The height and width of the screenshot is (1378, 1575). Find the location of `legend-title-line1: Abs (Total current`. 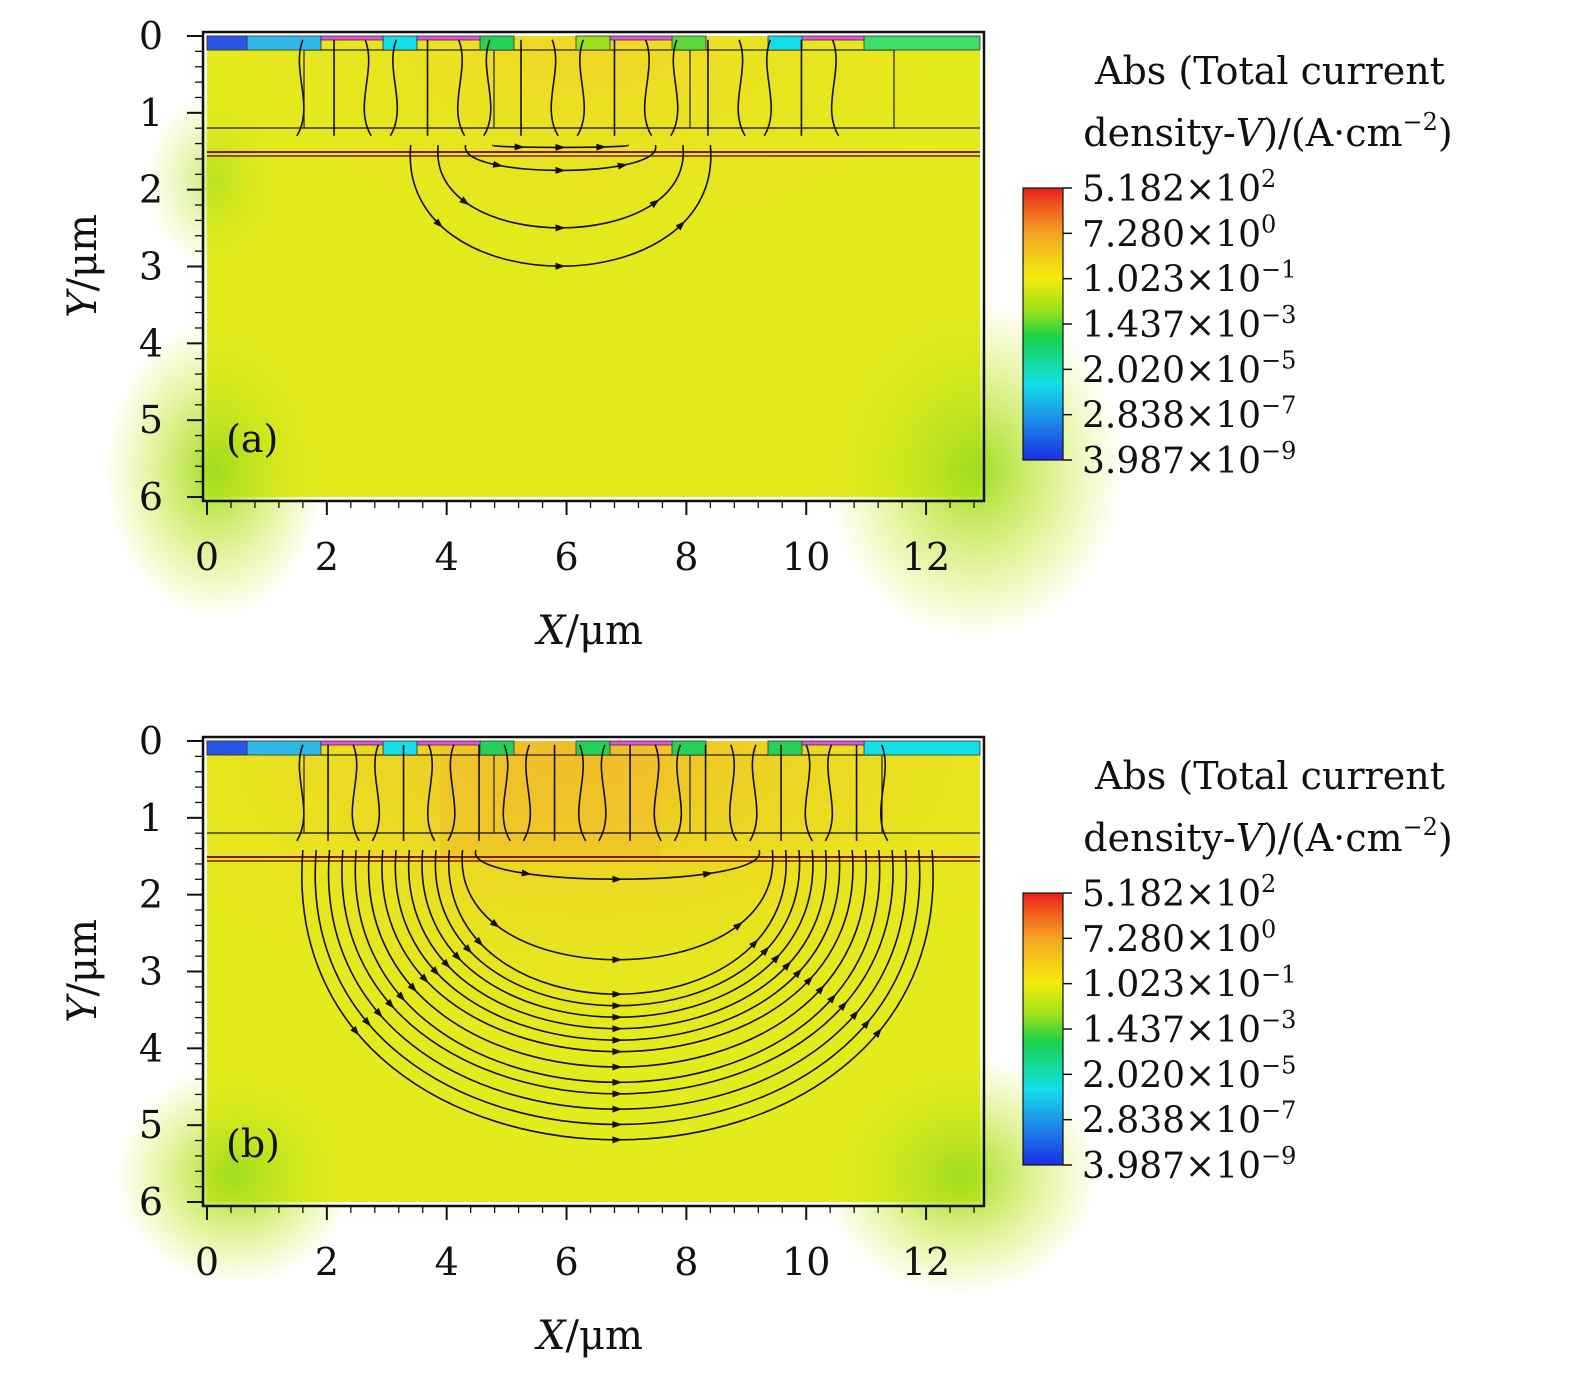

legend-title-line1: Abs (Total current is located at coordinates (1269, 776).